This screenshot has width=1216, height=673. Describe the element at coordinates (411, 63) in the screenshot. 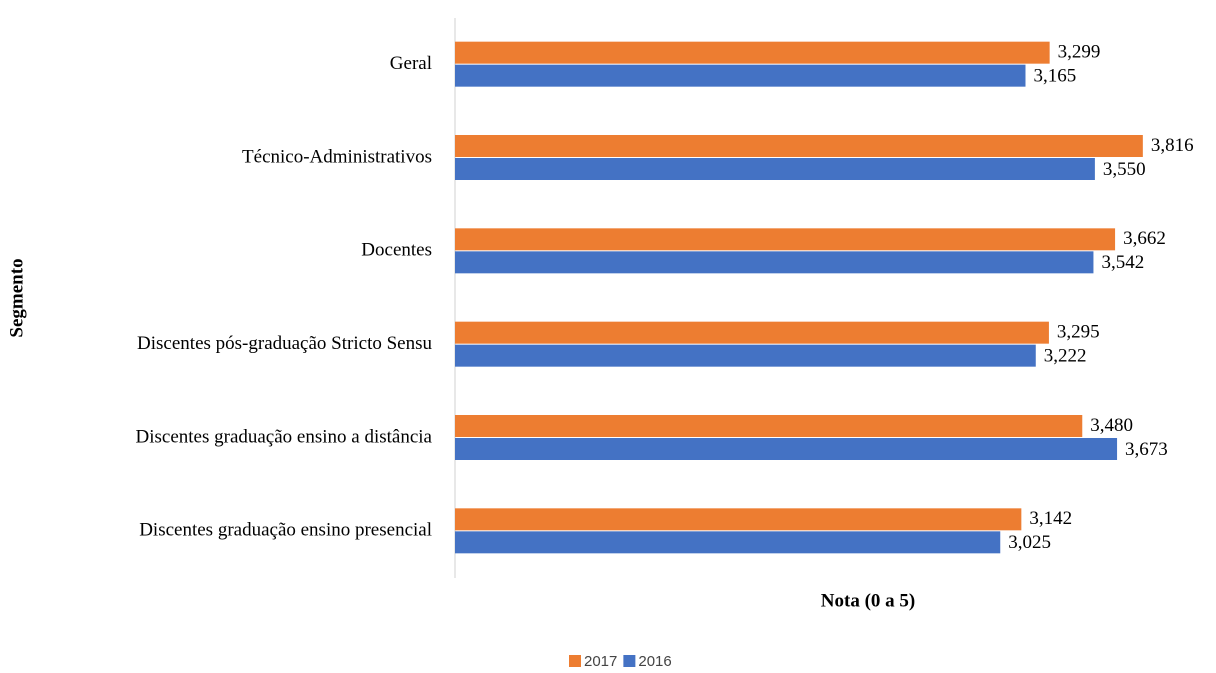

I see `y-tick-label: Geral` at that location.